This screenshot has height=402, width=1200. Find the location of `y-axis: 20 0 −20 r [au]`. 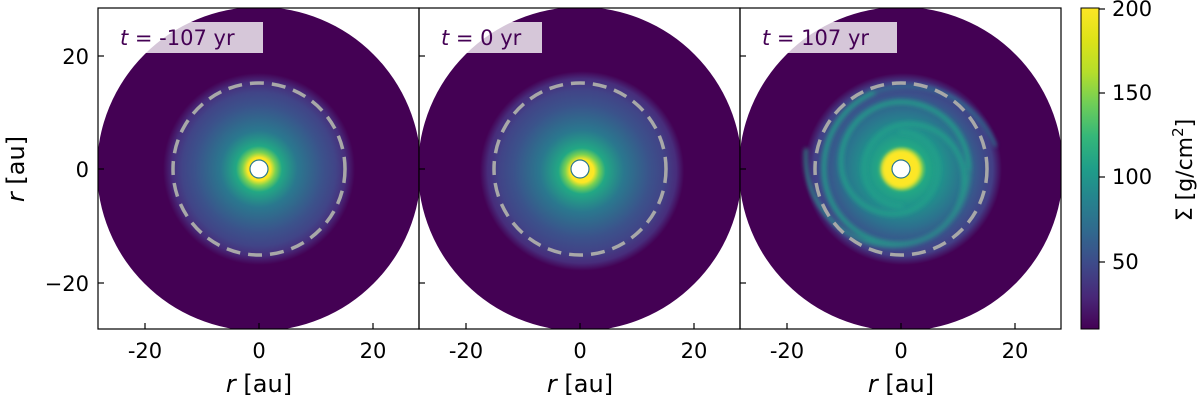

y-axis: 20 0 −20 r [au] is located at coordinates (53, 170).